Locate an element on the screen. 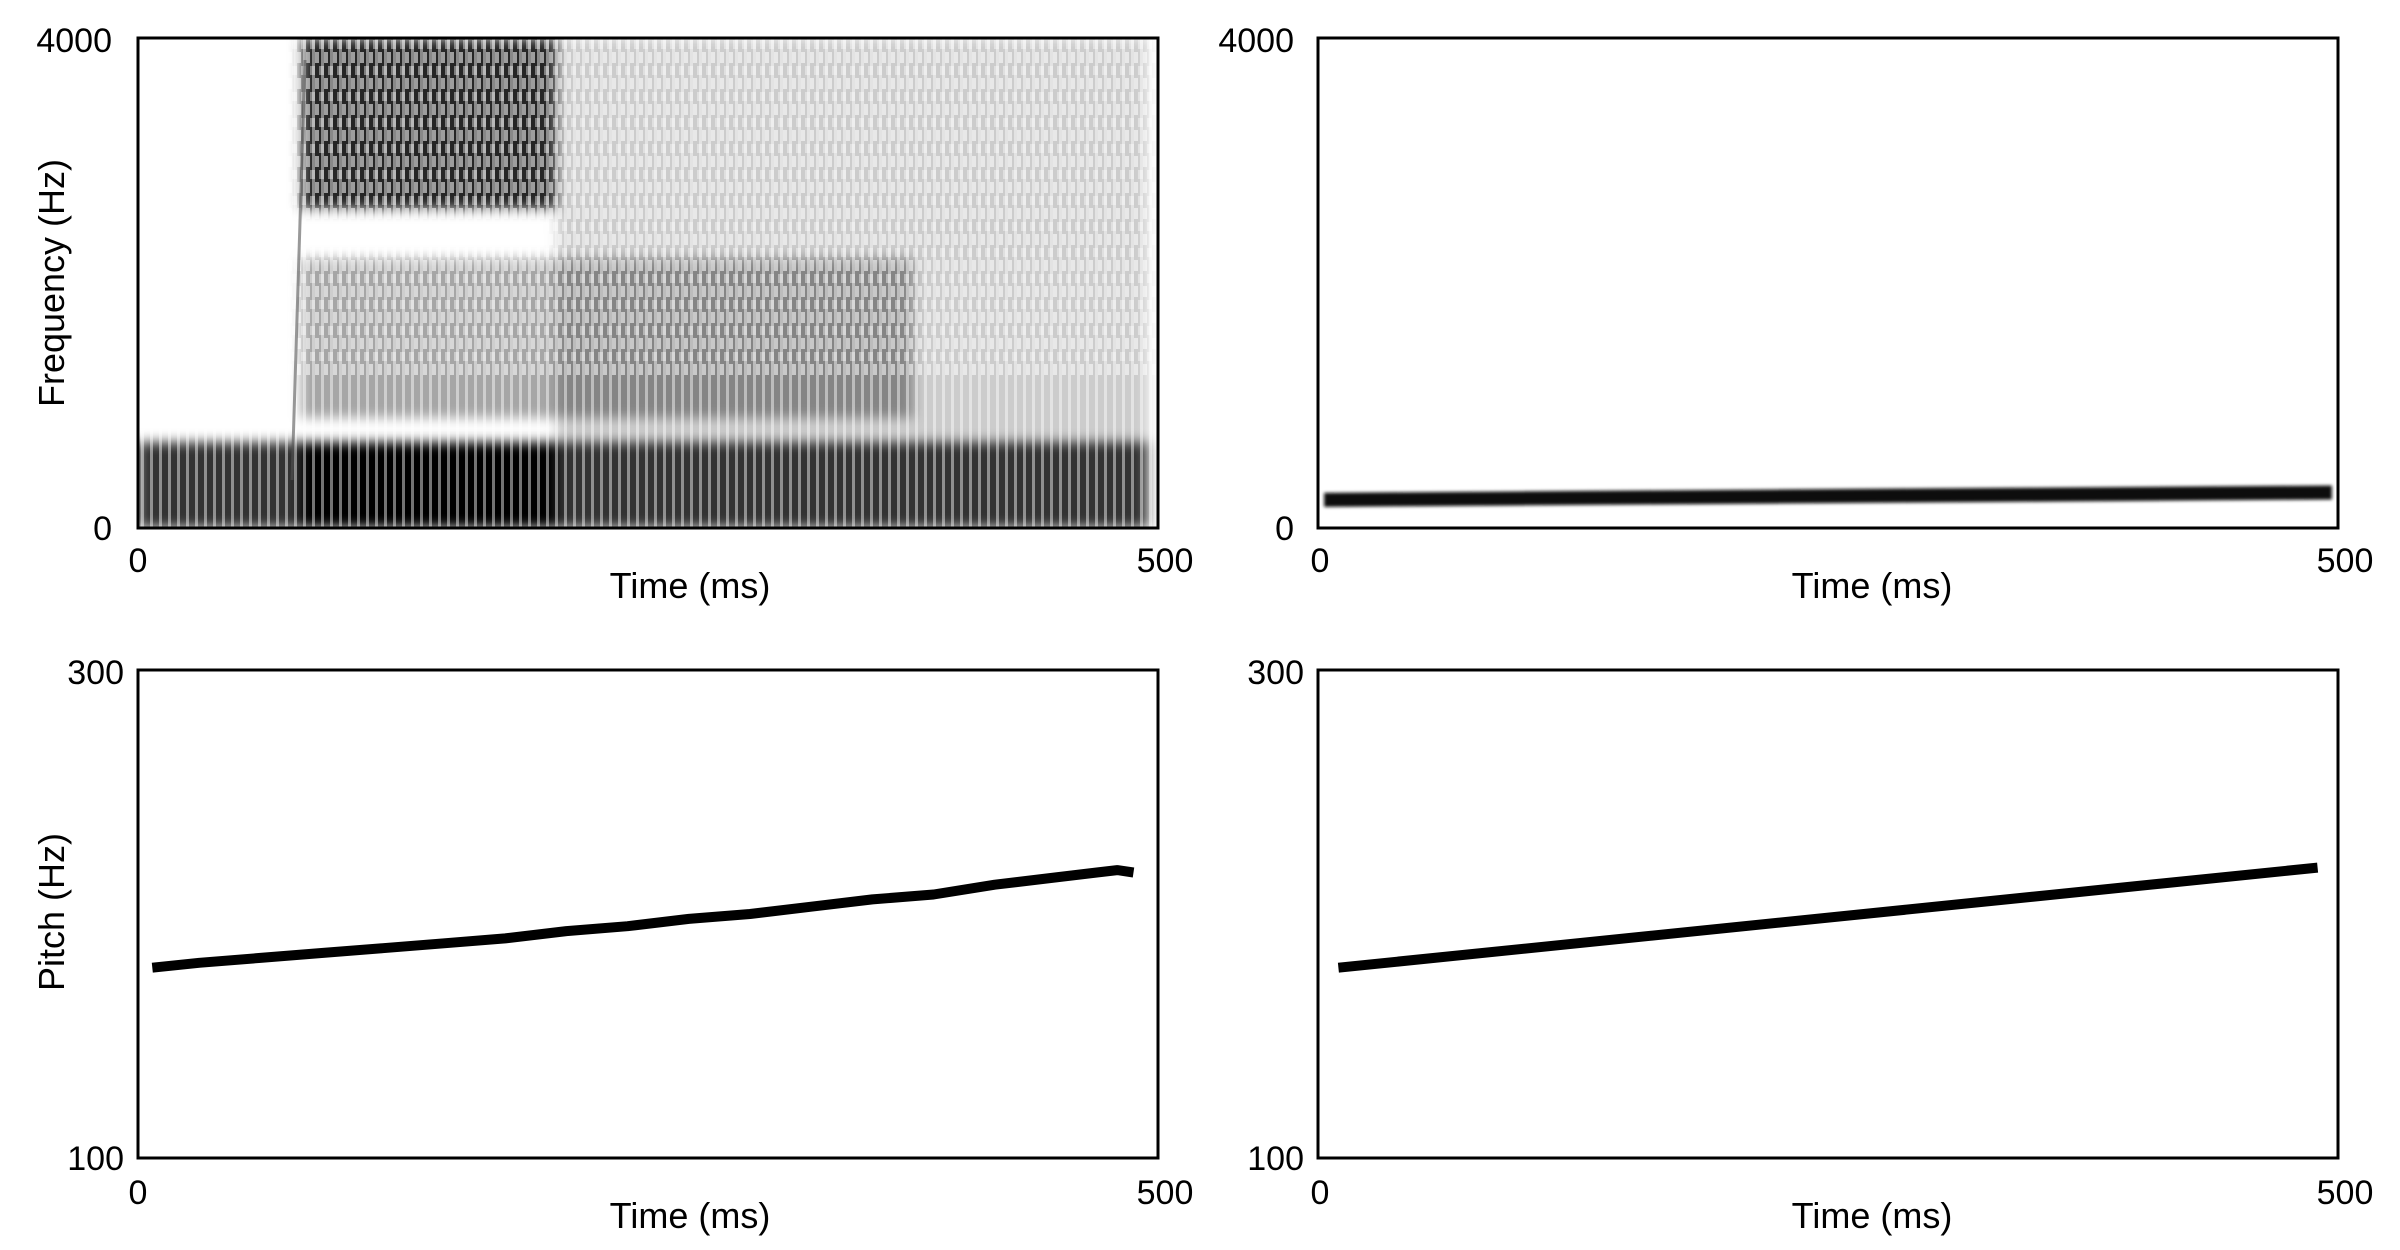  tone-band is located at coordinates (1828, 496).